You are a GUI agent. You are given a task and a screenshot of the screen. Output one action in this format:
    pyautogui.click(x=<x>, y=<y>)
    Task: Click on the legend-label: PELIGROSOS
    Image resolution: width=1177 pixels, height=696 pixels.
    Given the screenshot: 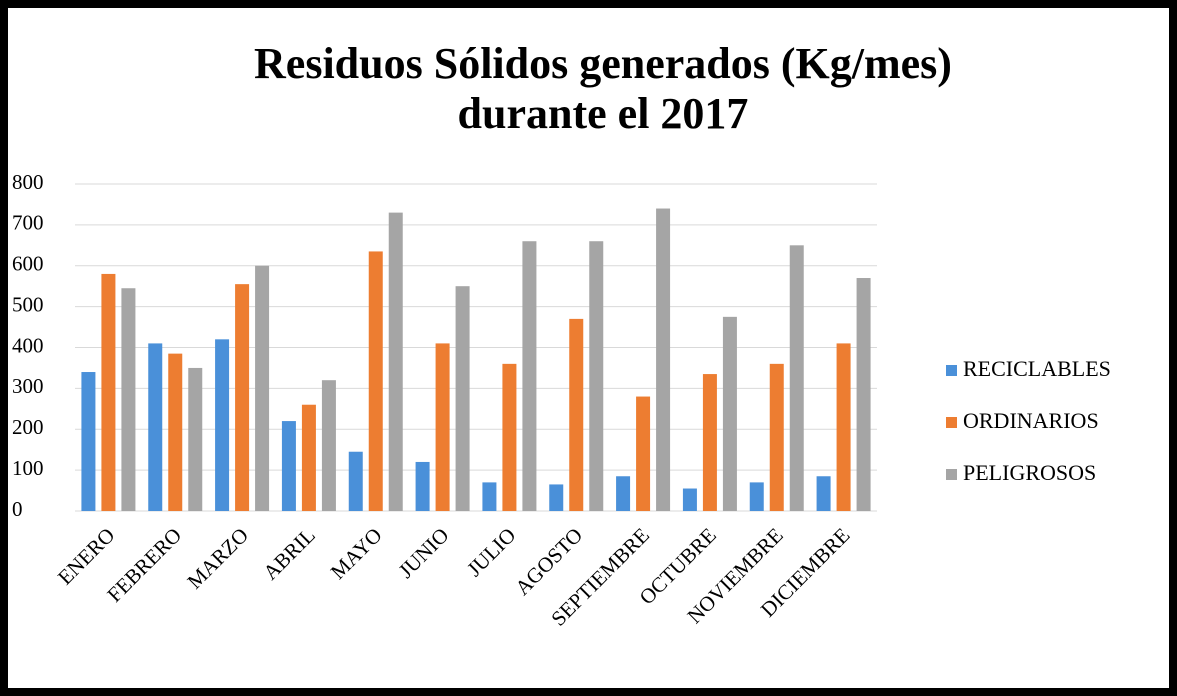 What is the action you would take?
    pyautogui.click(x=1029, y=472)
    